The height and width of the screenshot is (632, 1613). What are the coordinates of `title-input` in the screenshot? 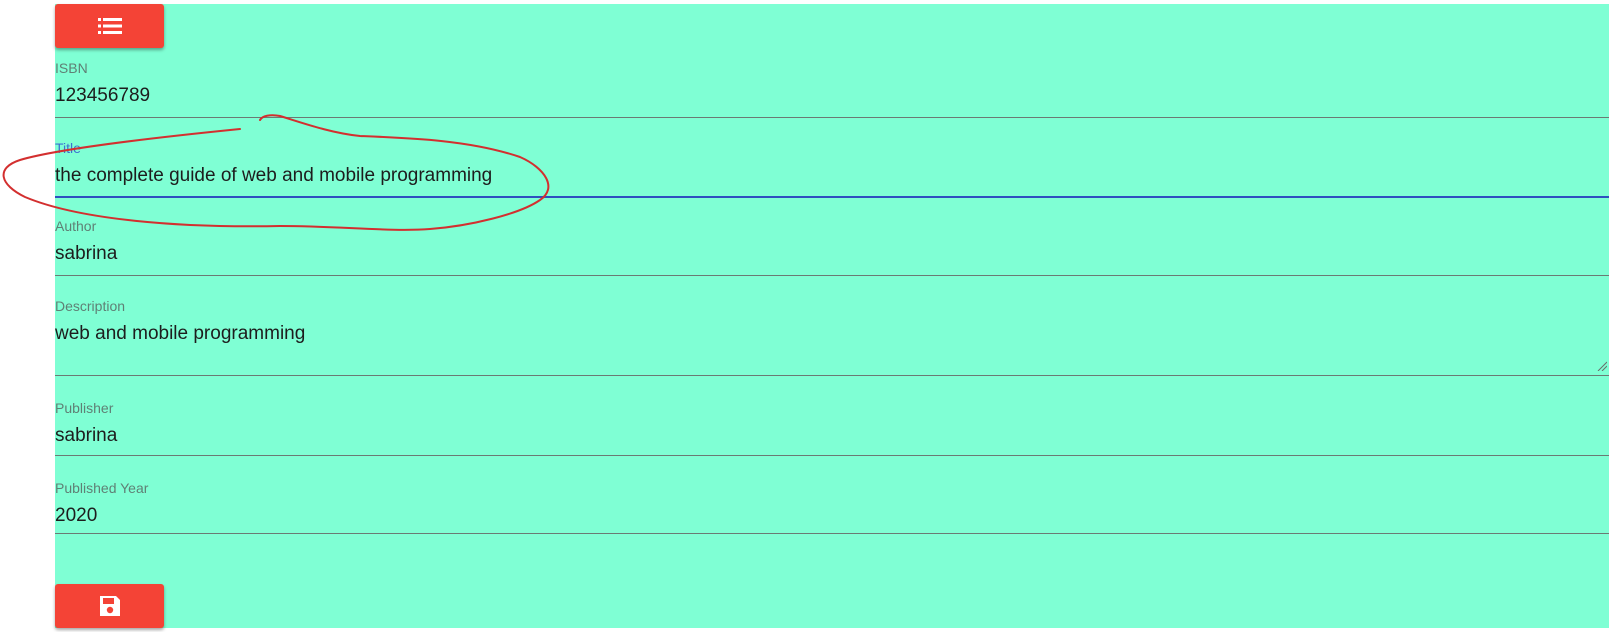 It's located at (825, 176).